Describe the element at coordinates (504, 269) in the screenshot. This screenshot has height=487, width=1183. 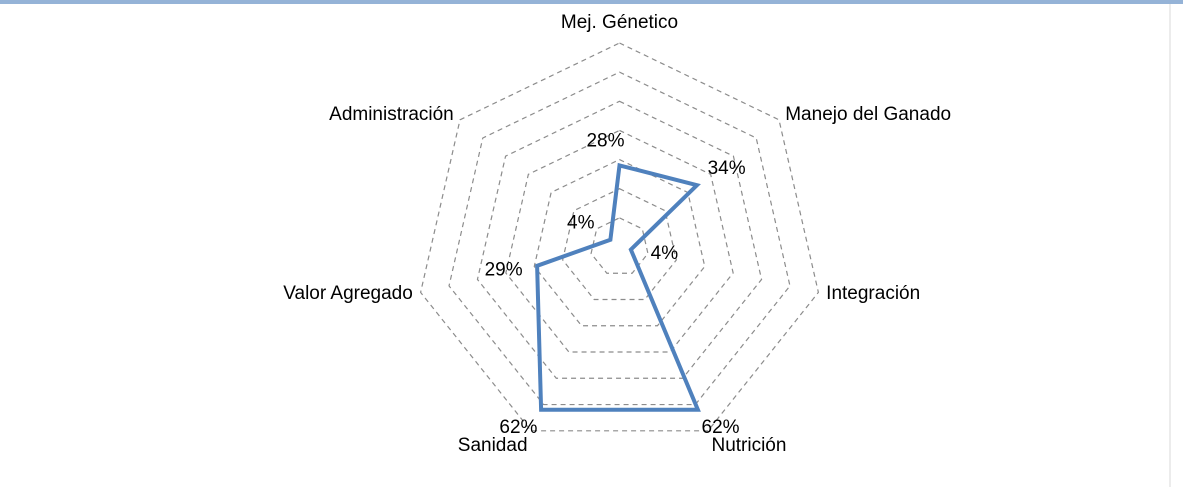
I see `data-label: 29%` at that location.